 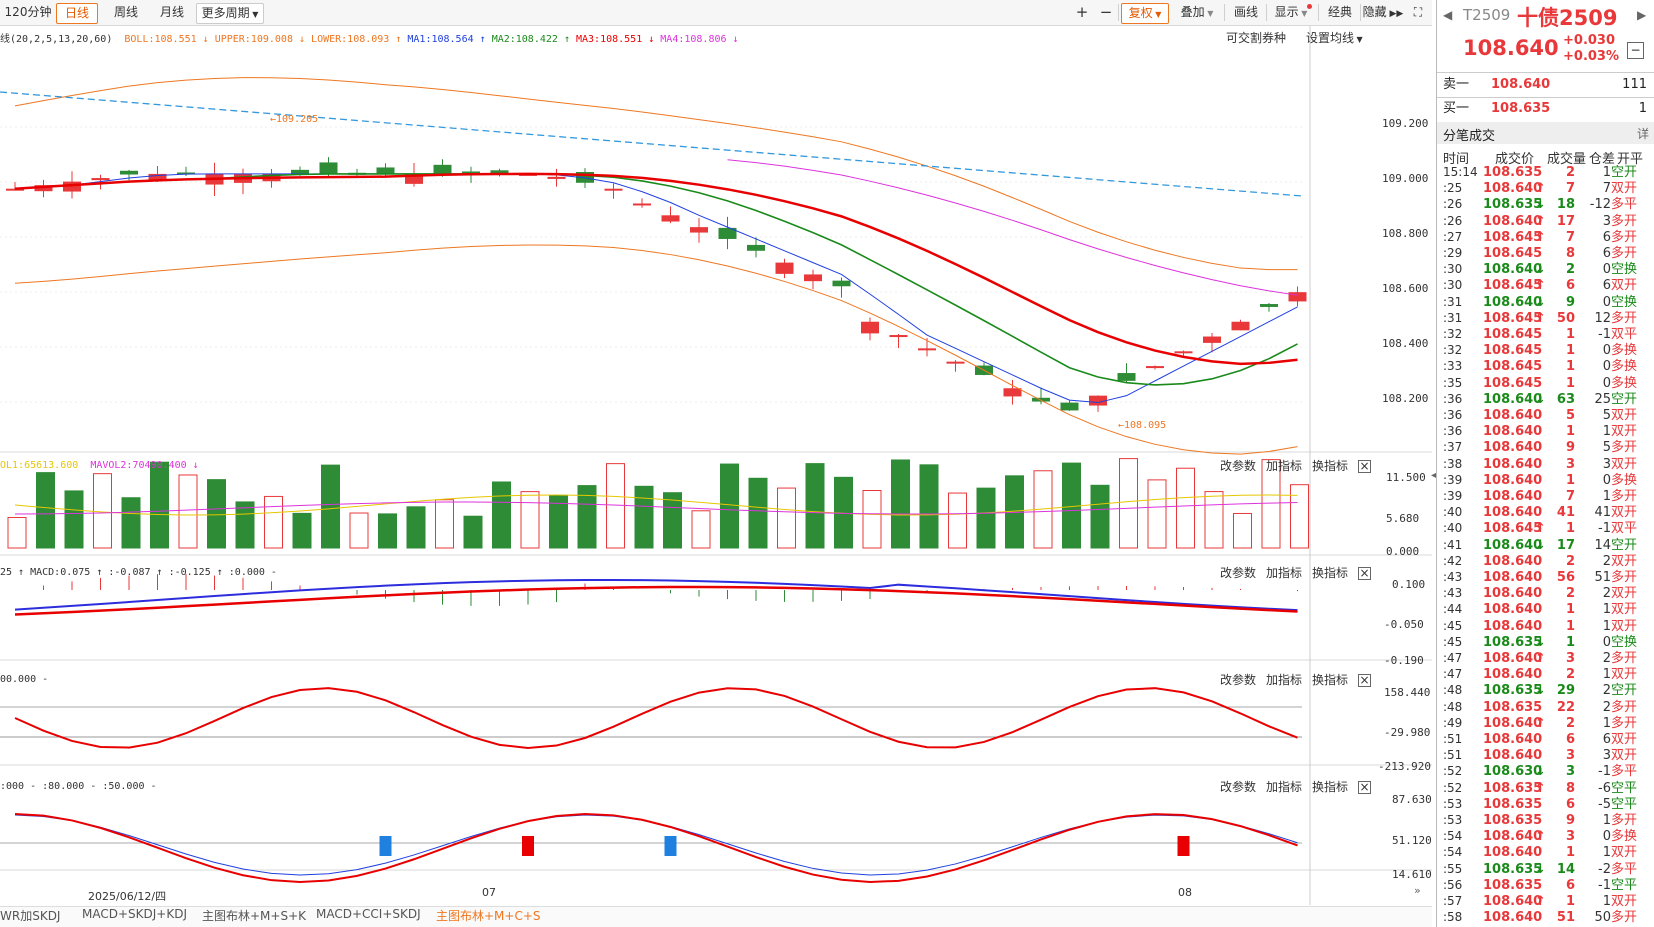 What do you see at coordinates (1540, 205) in the screenshot?
I see `tick-direction: ↓` at bounding box center [1540, 205].